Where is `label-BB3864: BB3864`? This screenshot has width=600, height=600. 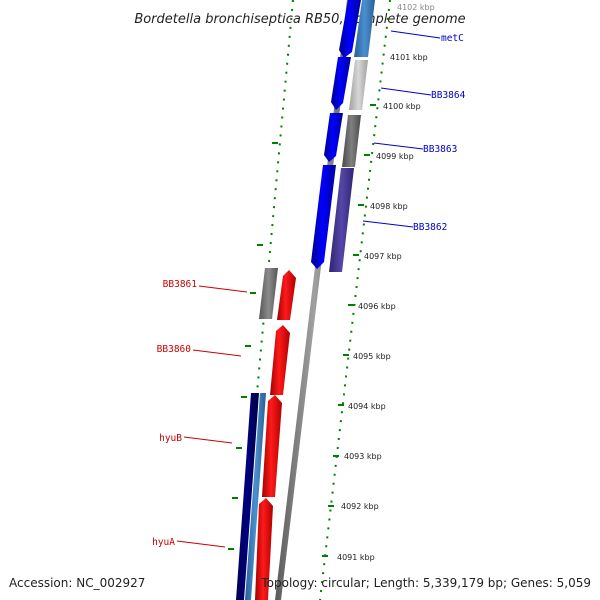
label-BB3864: BB3864 is located at coordinates (448, 95).